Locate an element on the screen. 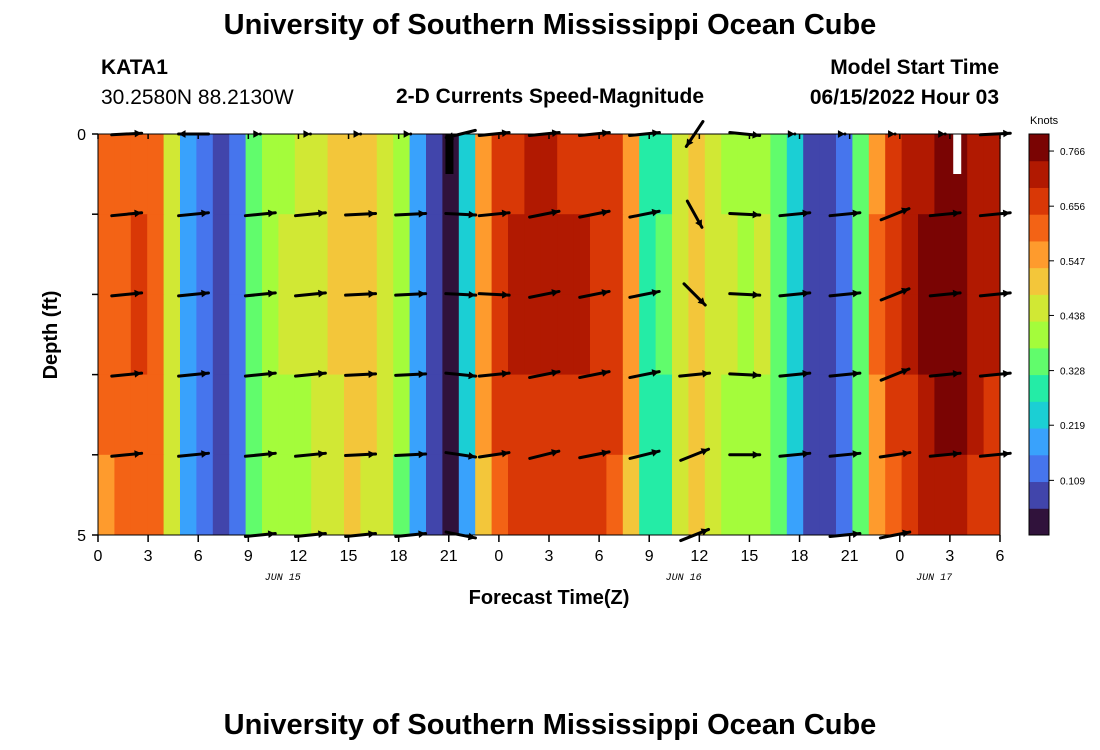 This screenshot has width=1100, height=750. x-tick-label: 15 is located at coordinates (349, 556).